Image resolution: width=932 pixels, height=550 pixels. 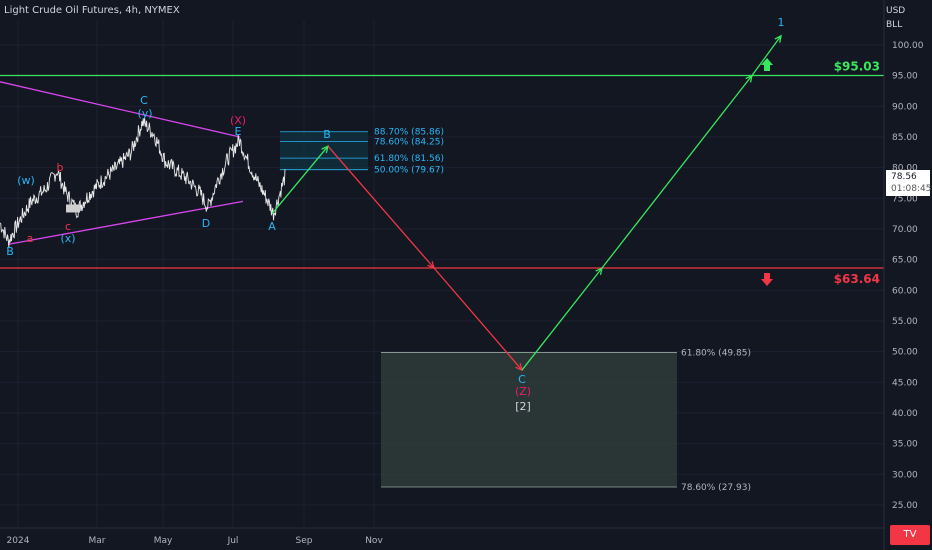 What do you see at coordinates (144, 113) in the screenshot?
I see `wave-label: (y)` at bounding box center [144, 113].